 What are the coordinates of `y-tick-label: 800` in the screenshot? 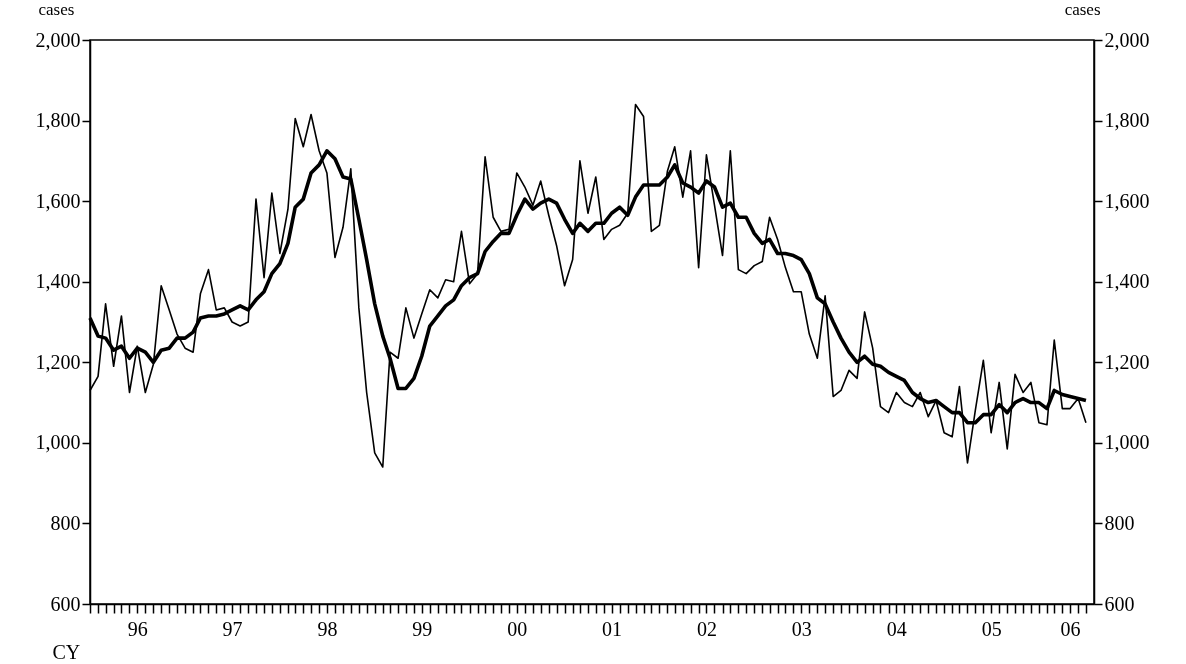 It's located at (65, 522).